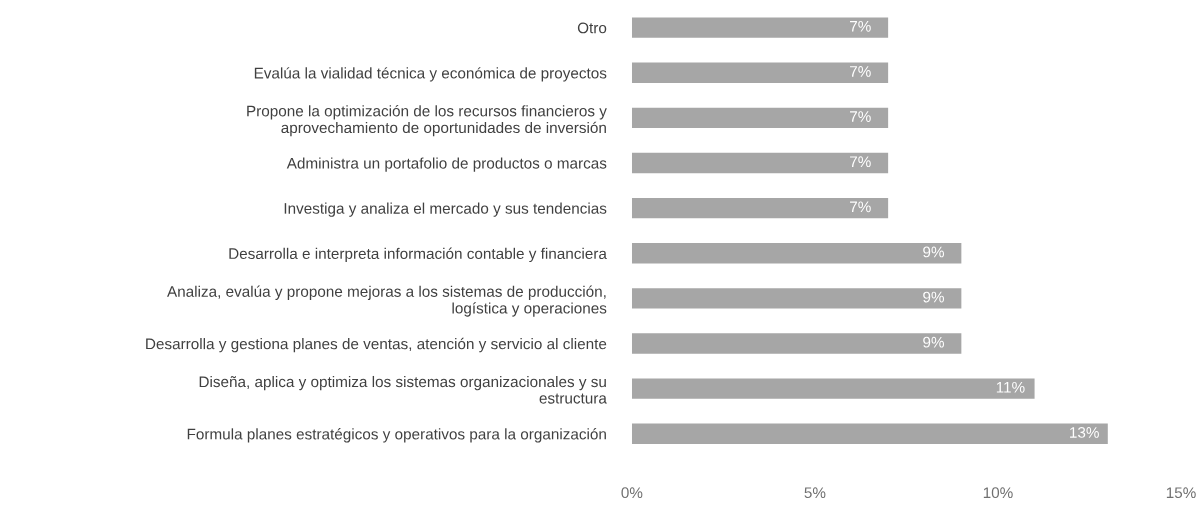  Describe the element at coordinates (418, 255) in the screenshot. I see `y-tick-label: Desarrolla e interpreta información contable y financiera` at that location.